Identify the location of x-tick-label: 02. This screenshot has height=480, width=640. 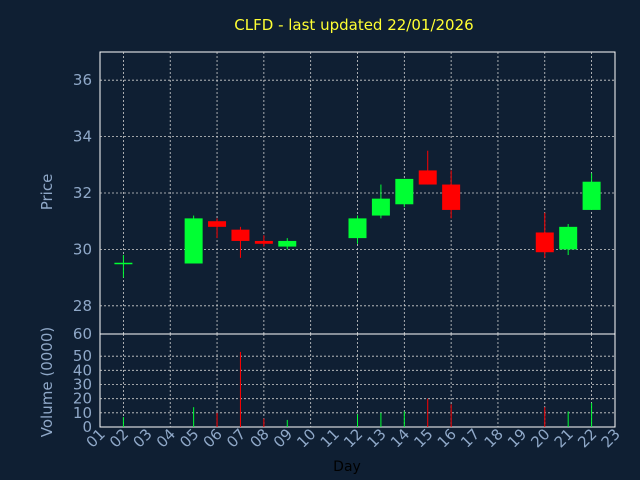
(119, 438).